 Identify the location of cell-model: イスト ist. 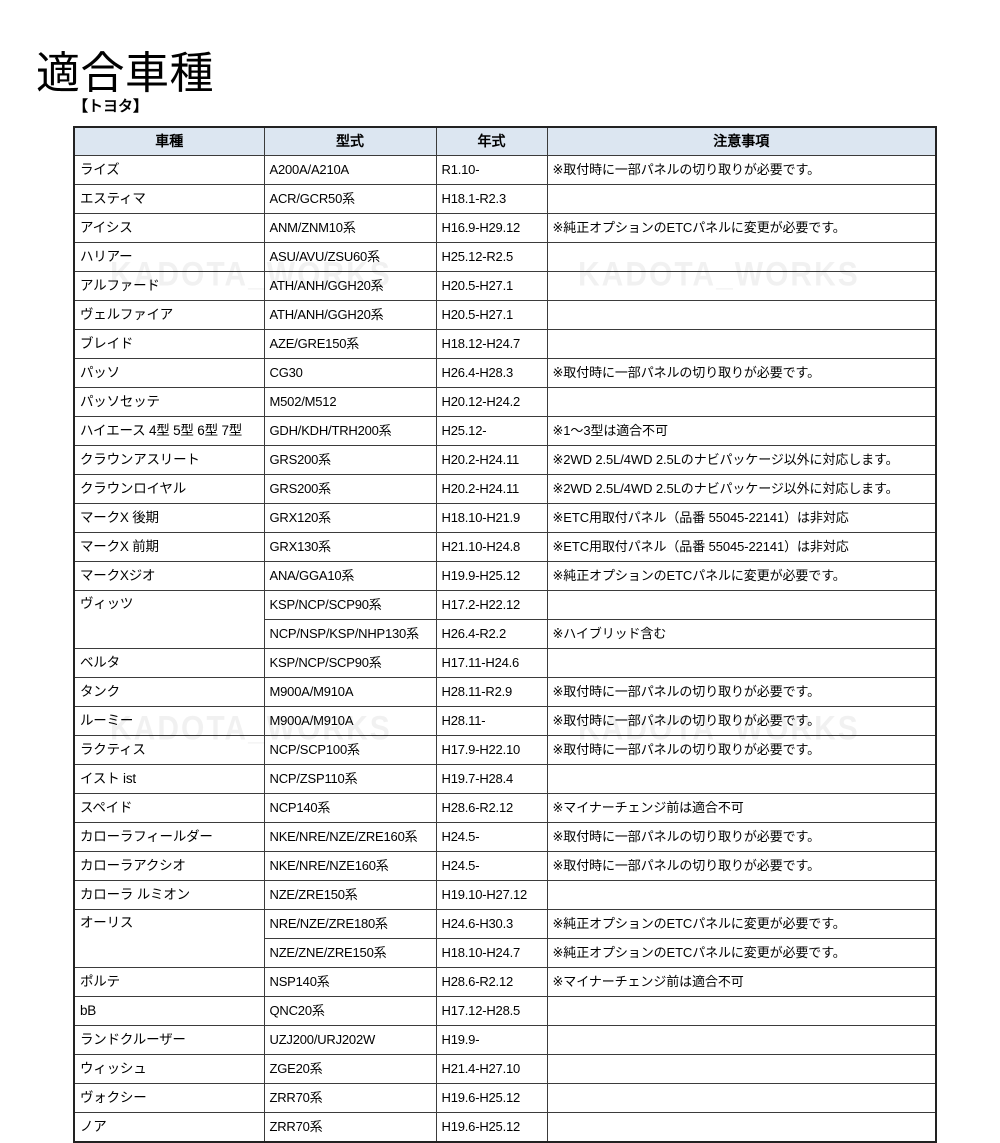
(169, 779).